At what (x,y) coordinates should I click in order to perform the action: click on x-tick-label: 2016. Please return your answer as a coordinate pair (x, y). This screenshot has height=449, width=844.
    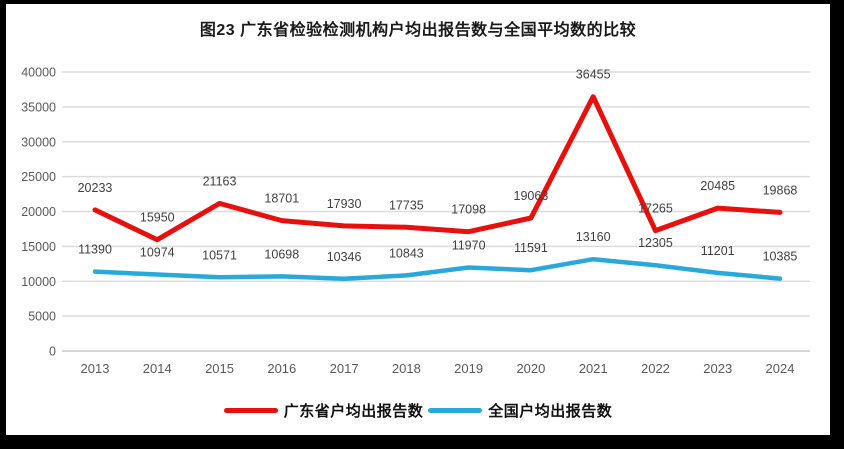
    Looking at the image, I should click on (281, 368).